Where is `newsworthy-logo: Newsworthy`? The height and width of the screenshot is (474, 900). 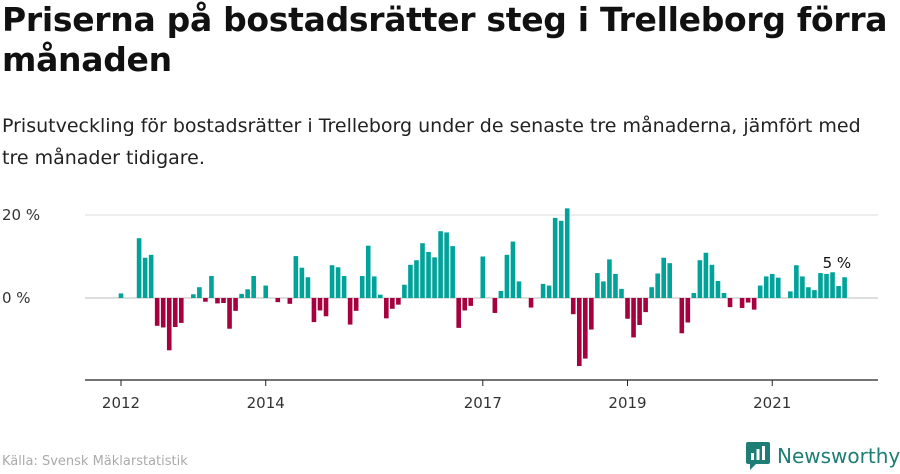
newsworthy-logo: Newsworthy is located at coordinates (822, 456).